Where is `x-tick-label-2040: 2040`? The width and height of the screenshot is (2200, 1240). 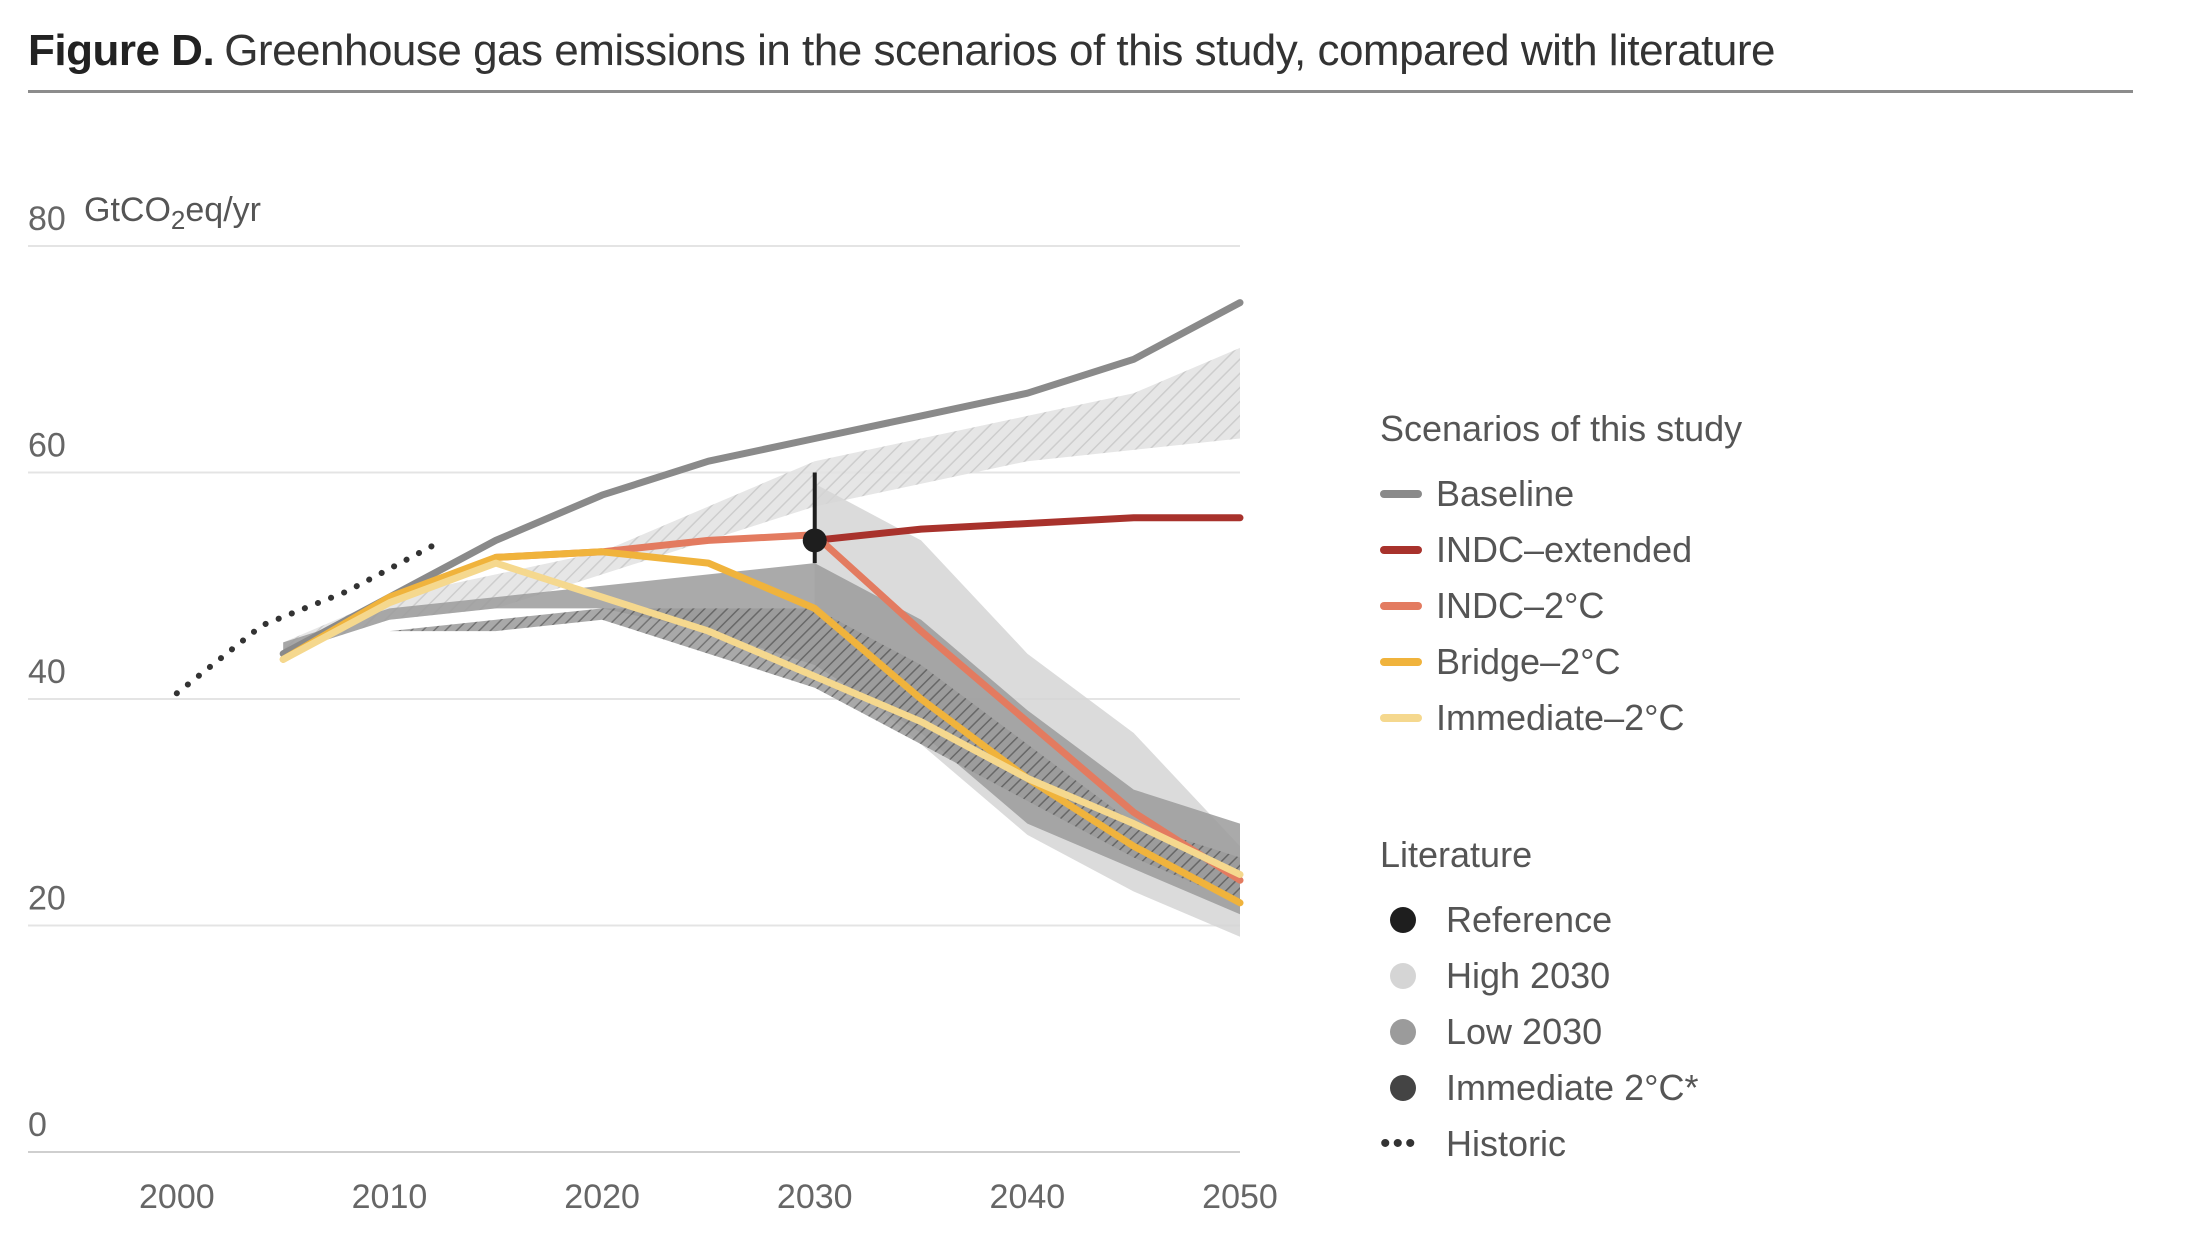
x-tick-label-2040: 2040 is located at coordinates (1028, 1197).